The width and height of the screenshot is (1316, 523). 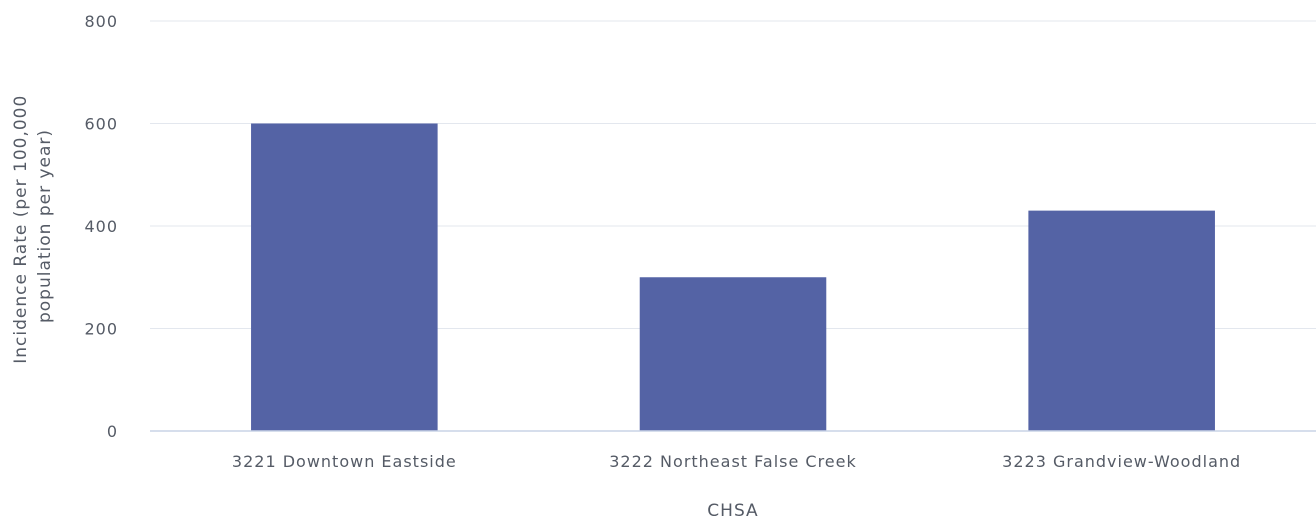 I want to click on y-axis-title-line-1: Incidence Rate (per 100,000, so click(x=21, y=229).